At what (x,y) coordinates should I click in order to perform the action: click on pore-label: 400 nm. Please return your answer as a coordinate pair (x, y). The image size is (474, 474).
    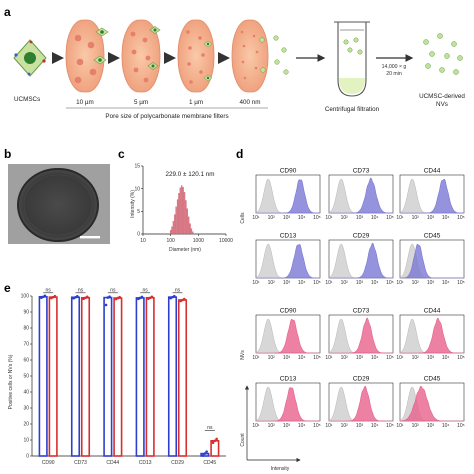
    Looking at the image, I should click on (249, 102).